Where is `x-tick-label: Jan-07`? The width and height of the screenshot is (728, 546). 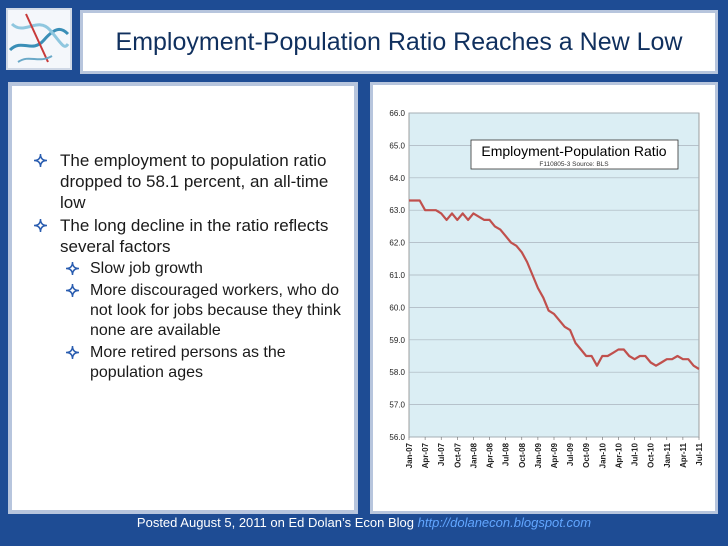 x-tick-label: Jan-07 is located at coordinates (409, 455).